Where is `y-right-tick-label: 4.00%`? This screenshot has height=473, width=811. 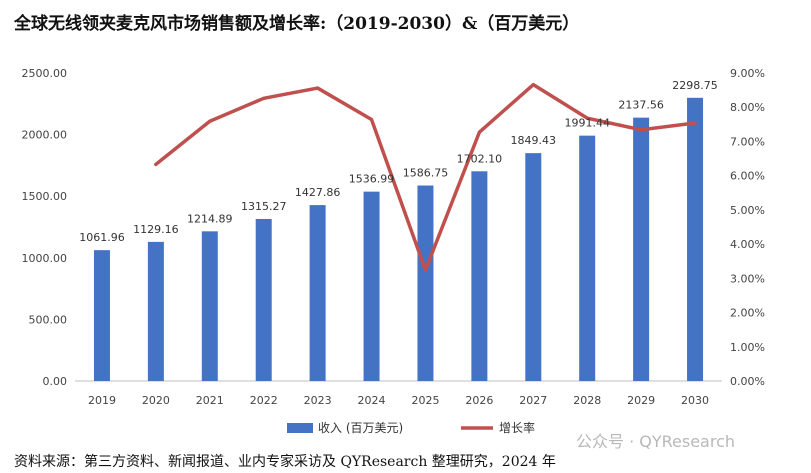
y-right-tick-label: 4.00% is located at coordinates (747, 244).